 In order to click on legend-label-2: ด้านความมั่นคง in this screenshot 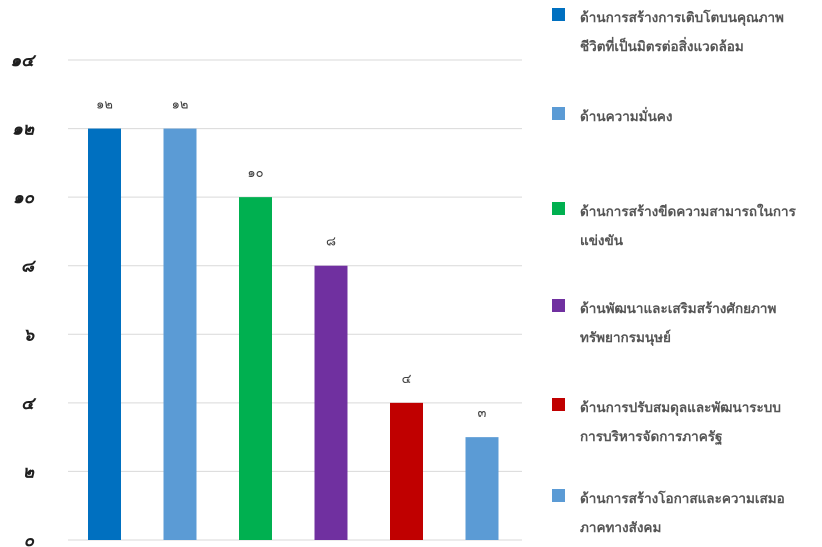, I will do `click(700, 117)`.